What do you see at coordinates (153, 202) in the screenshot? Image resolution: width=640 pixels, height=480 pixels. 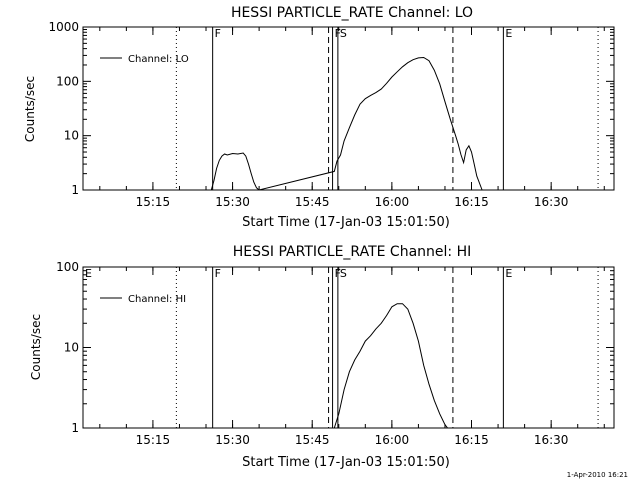 I see `panel-lo-xtick-label-0: 15:15` at bounding box center [153, 202].